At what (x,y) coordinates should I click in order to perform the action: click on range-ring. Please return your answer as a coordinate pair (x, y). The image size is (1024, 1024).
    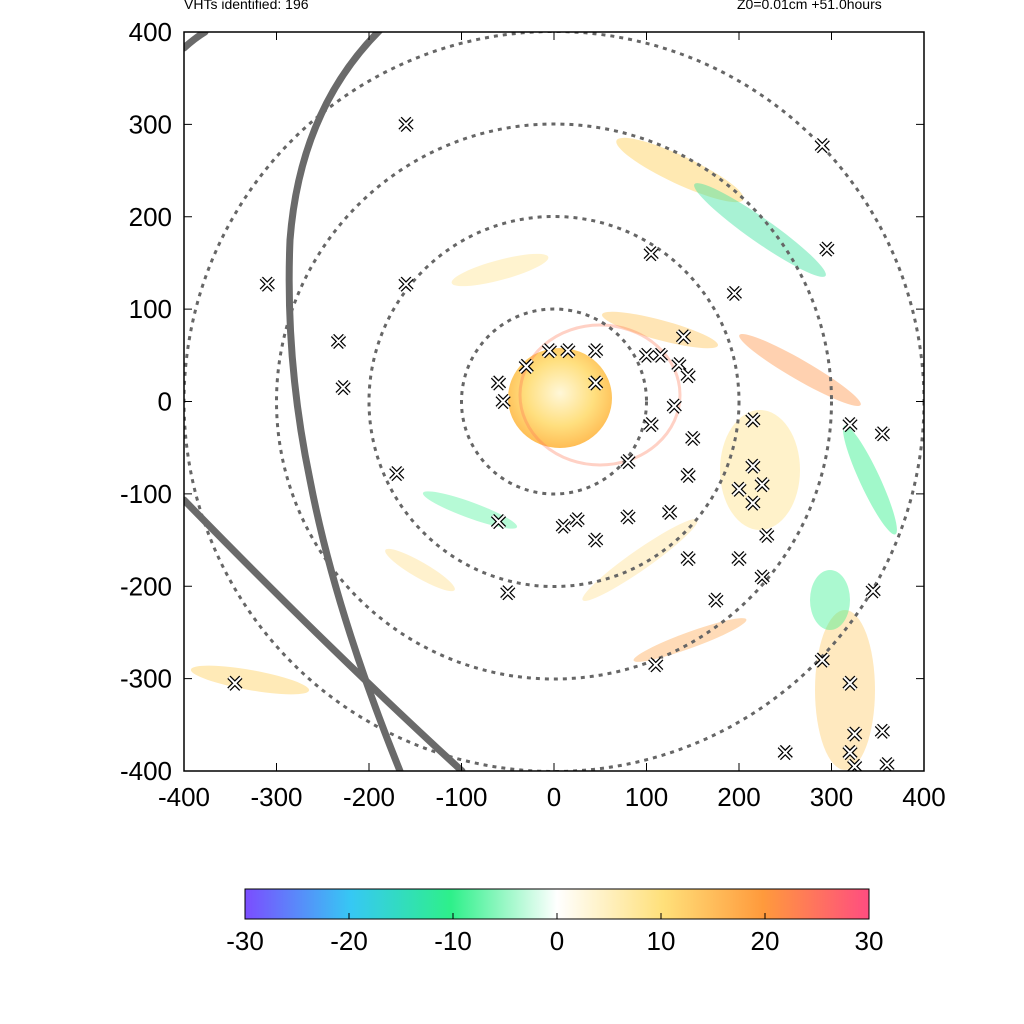
    Looking at the image, I should click on (554, 401).